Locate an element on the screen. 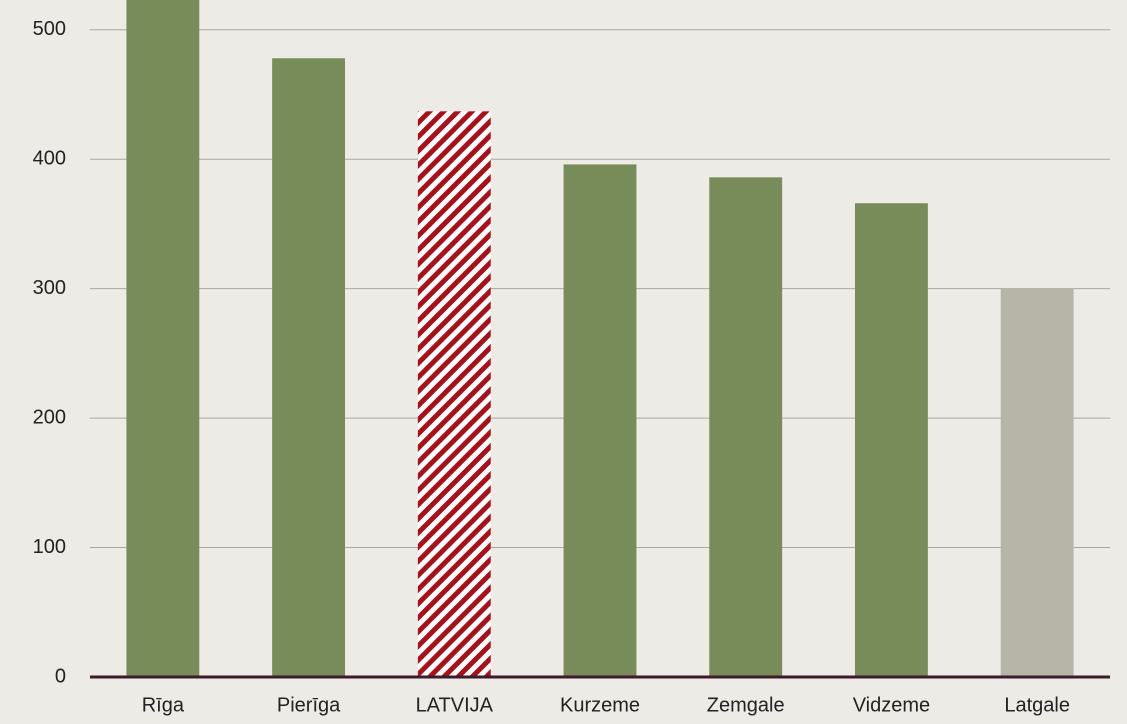 This screenshot has height=724, width=1127. x-tick-label: LATVIJA is located at coordinates (455, 705).